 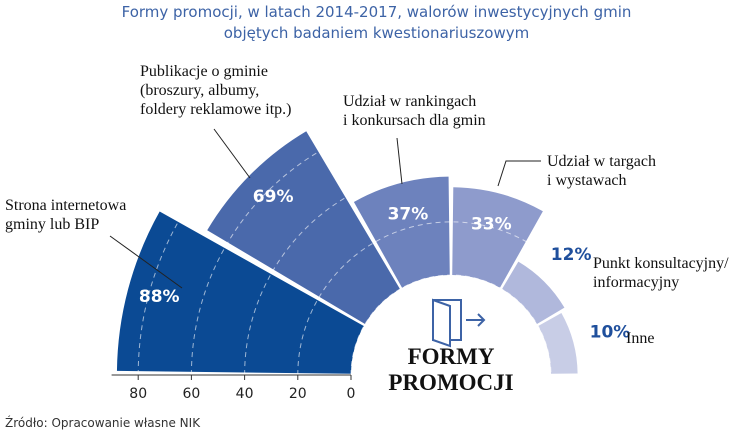 I want to click on icon, so click(x=459, y=323).